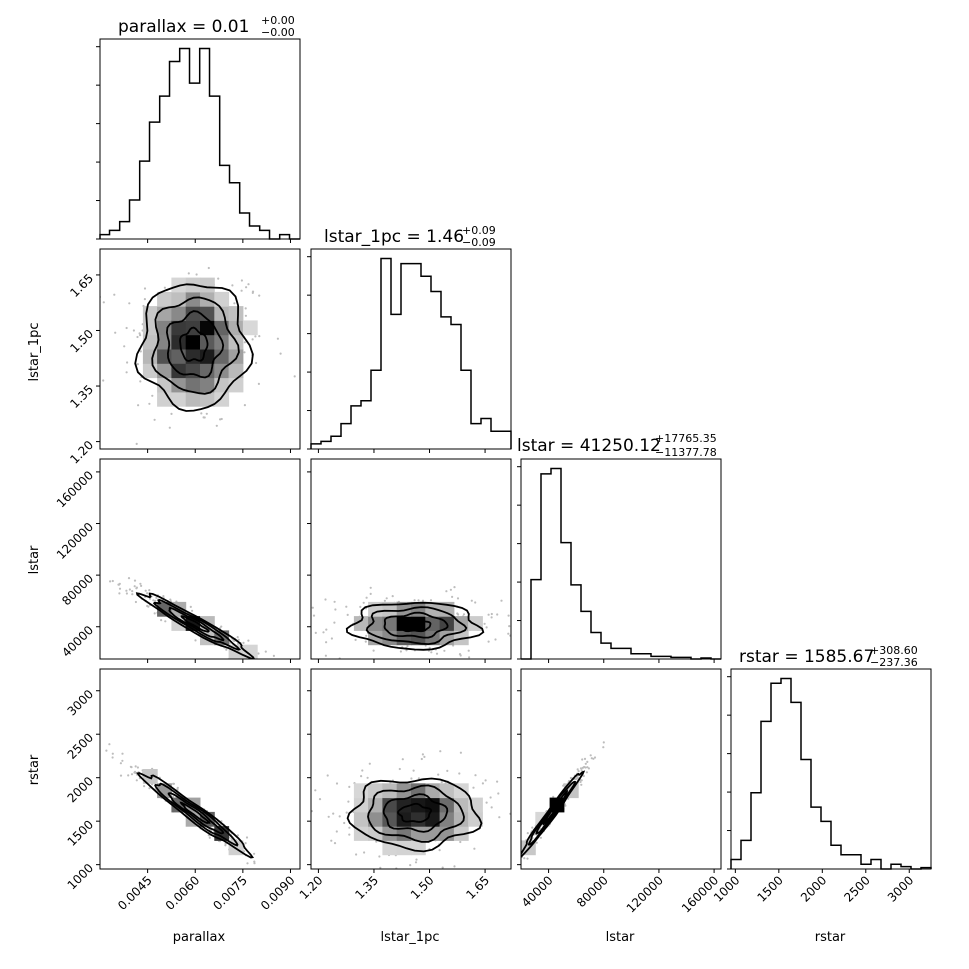 This screenshot has width=969, height=969. I want to click on title-lstar-1pc-sub: −0.09, so click(479, 242).